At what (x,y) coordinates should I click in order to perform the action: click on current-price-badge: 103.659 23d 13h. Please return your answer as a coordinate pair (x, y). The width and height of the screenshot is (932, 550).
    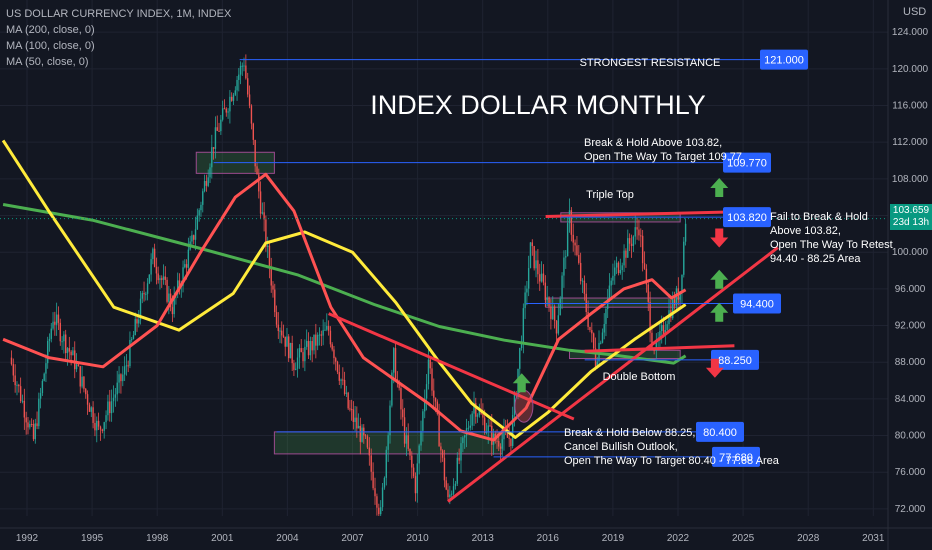
    Looking at the image, I should click on (911, 217).